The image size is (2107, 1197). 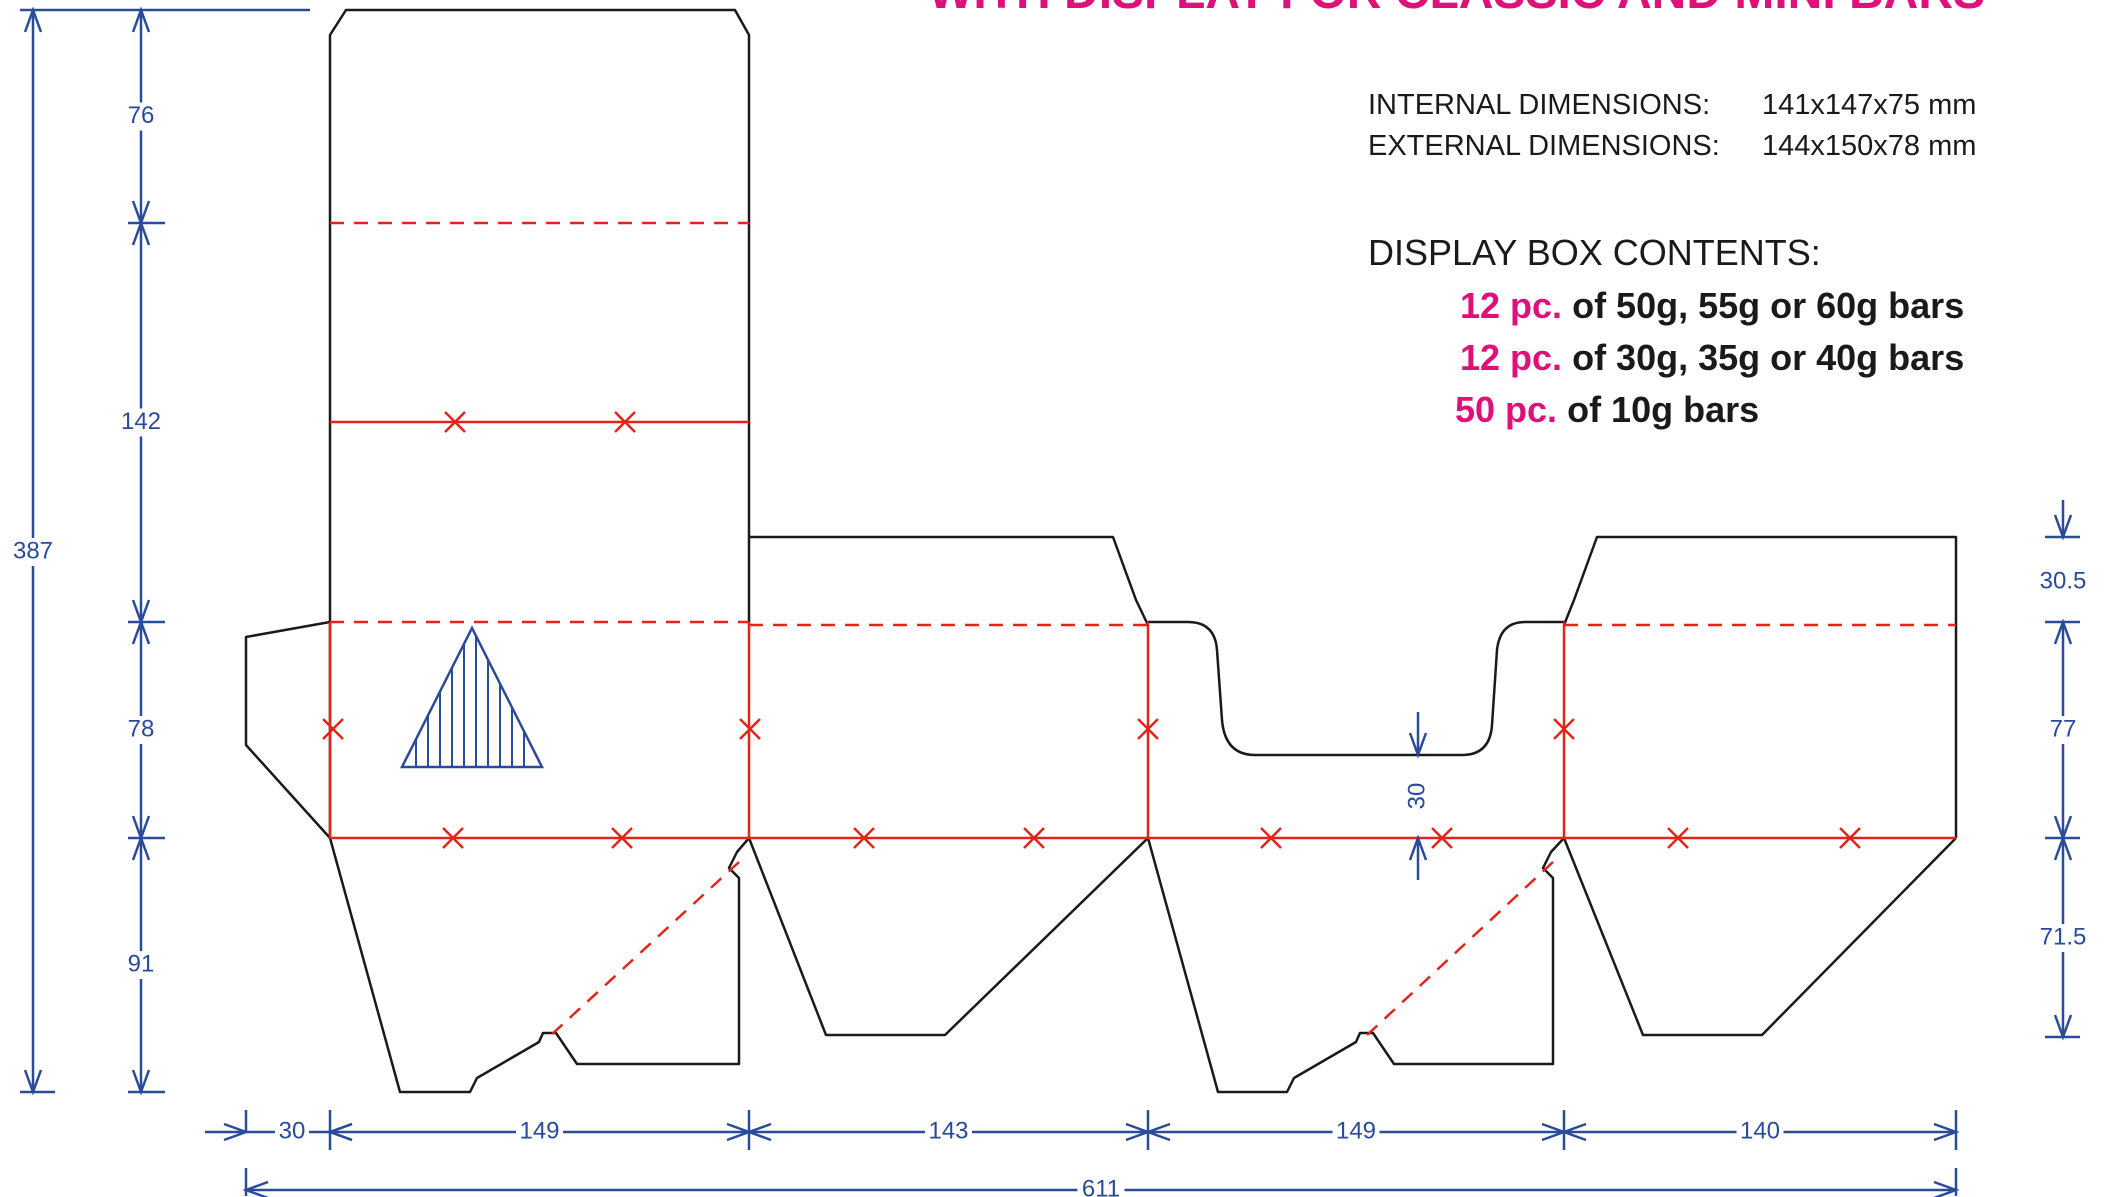 What do you see at coordinates (1869, 105) in the screenshot?
I see `internal-dimensions-value: 141x147x75 mm` at bounding box center [1869, 105].